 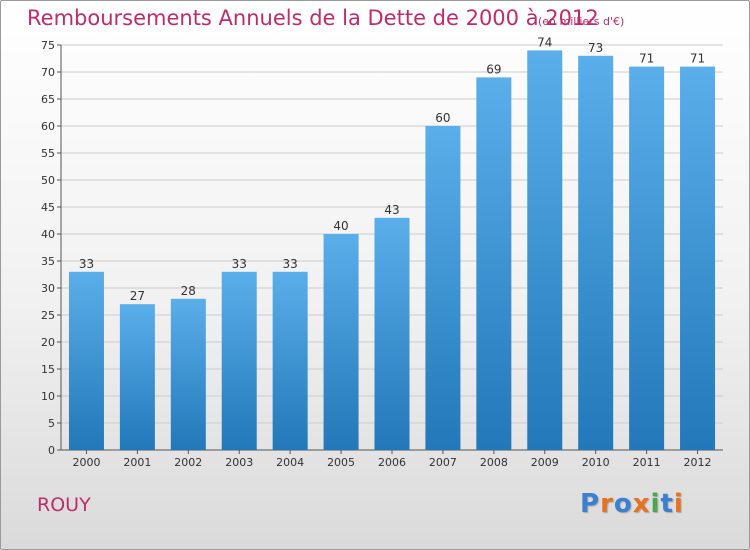 What do you see at coordinates (48, 126) in the screenshot?
I see `y-tick-label: 60` at bounding box center [48, 126].